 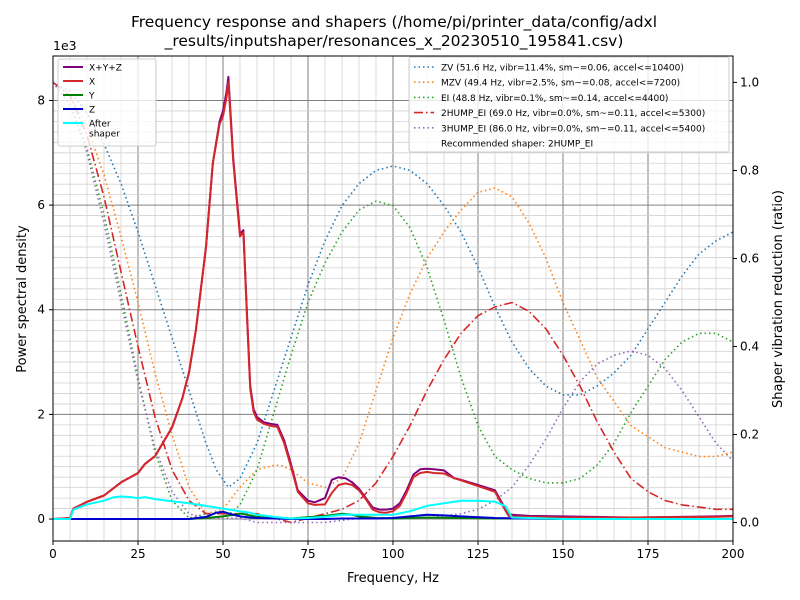 I want to click on y-tick-label: 2, so click(x=41, y=414).